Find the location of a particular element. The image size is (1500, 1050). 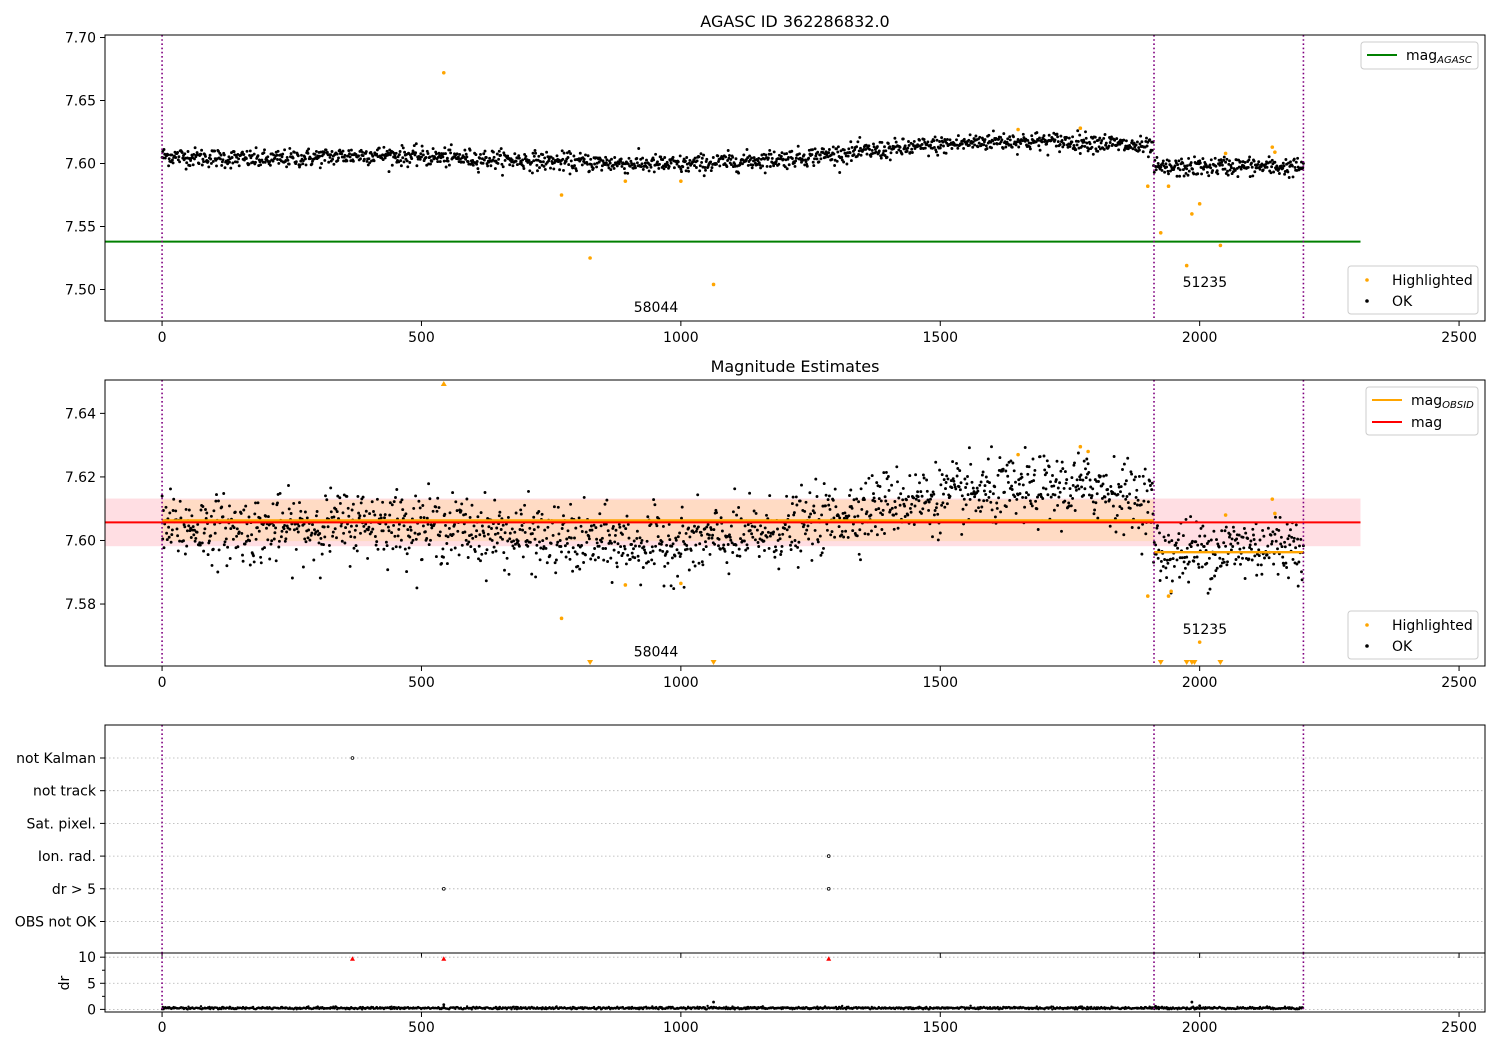

estimates-offscale-low-marker is located at coordinates (713, 662).